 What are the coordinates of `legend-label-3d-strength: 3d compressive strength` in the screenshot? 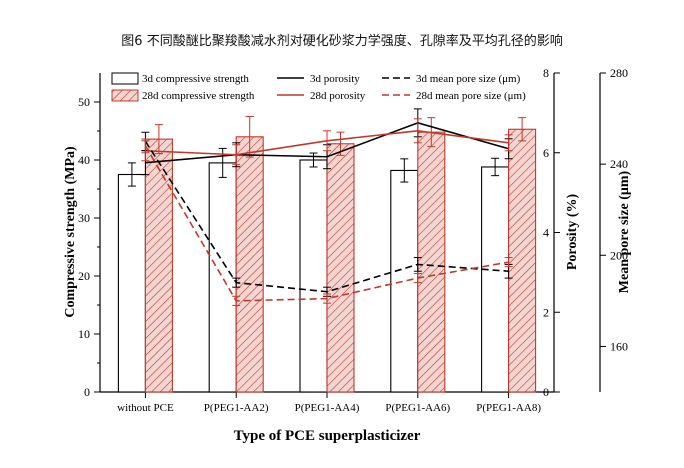 It's located at (195, 79).